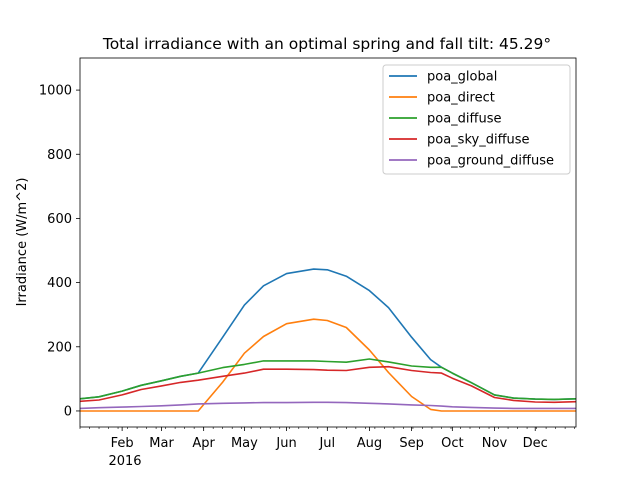 Image resolution: width=640 pixels, height=480 pixels. I want to click on legend-box, so click(476, 119).